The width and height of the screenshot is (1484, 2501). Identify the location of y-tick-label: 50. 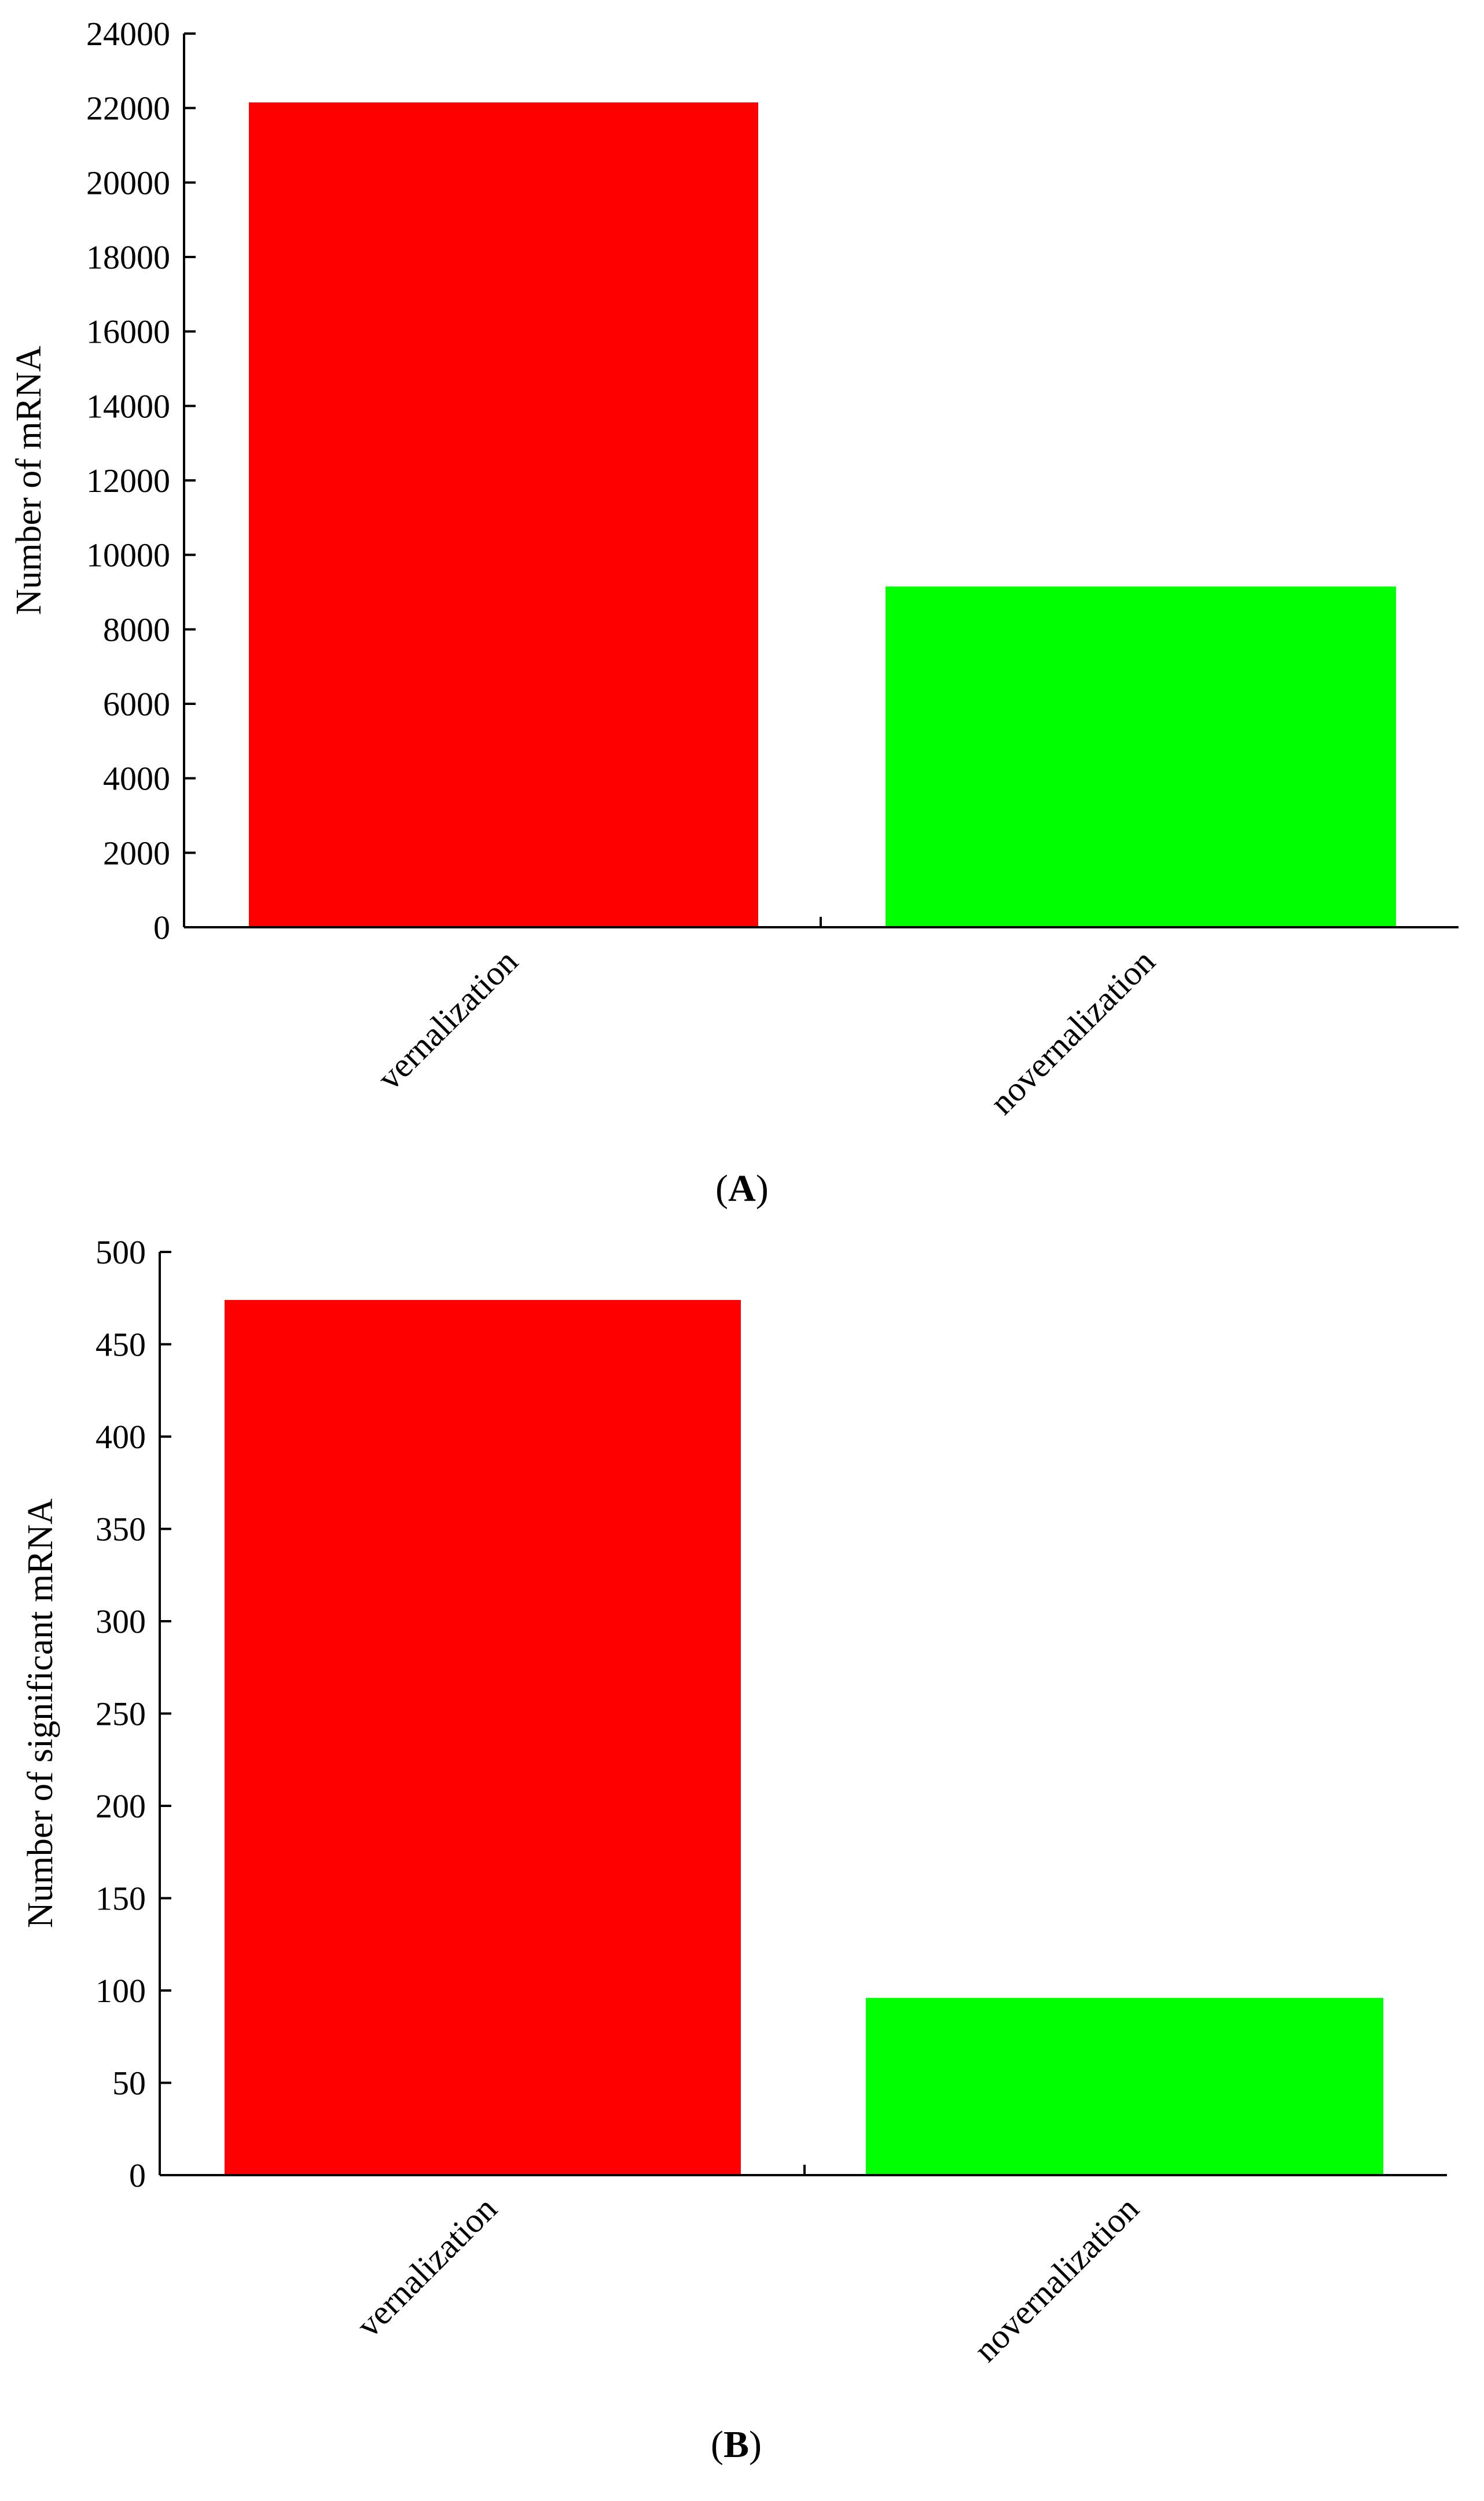
(129, 2084).